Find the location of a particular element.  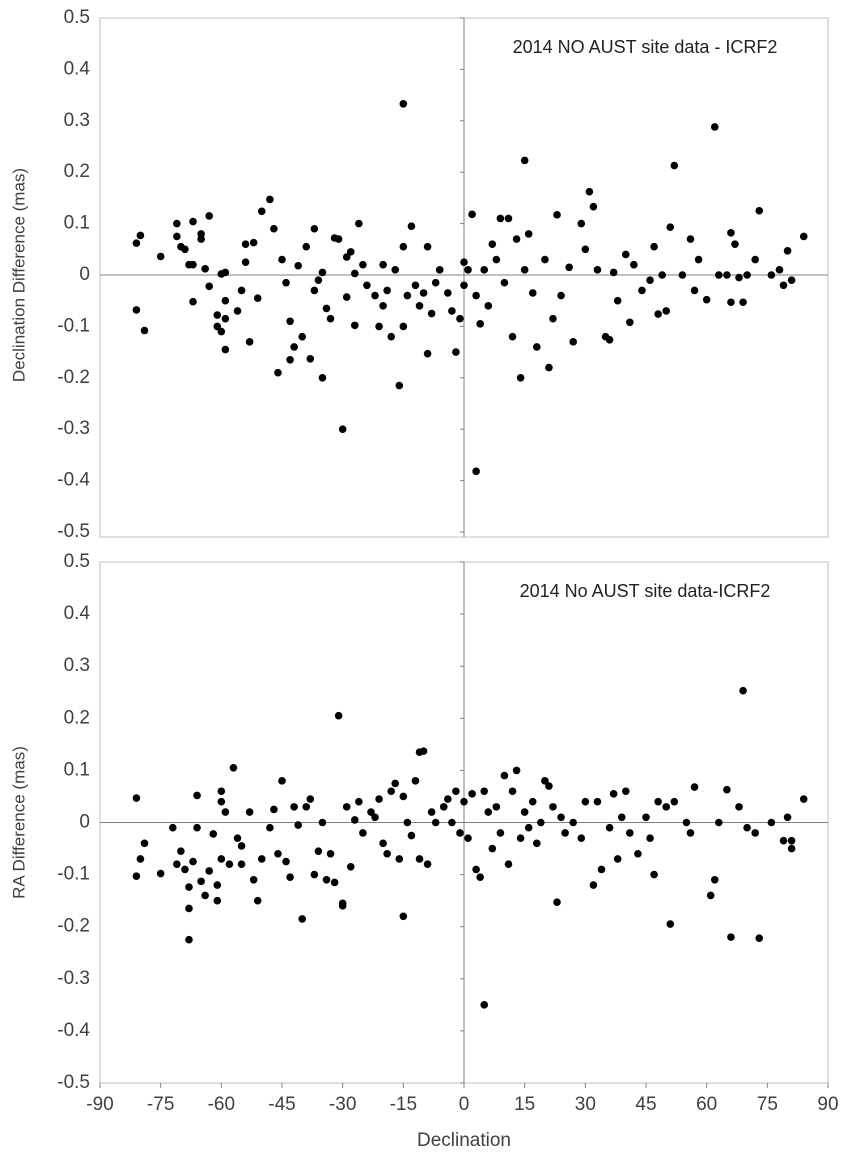

y-tick-label: 0.1 is located at coordinates (77, 769).